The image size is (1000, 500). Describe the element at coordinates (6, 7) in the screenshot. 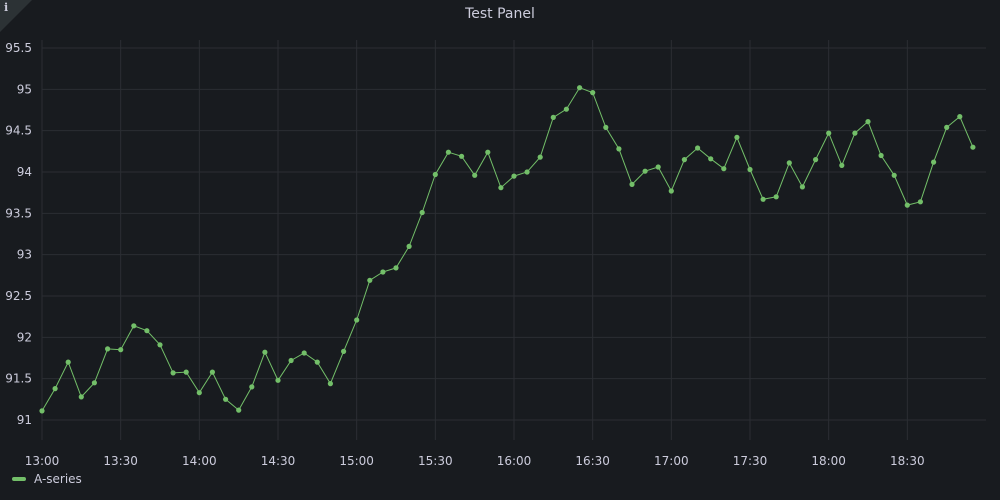

I see `info-icon: i` at that location.